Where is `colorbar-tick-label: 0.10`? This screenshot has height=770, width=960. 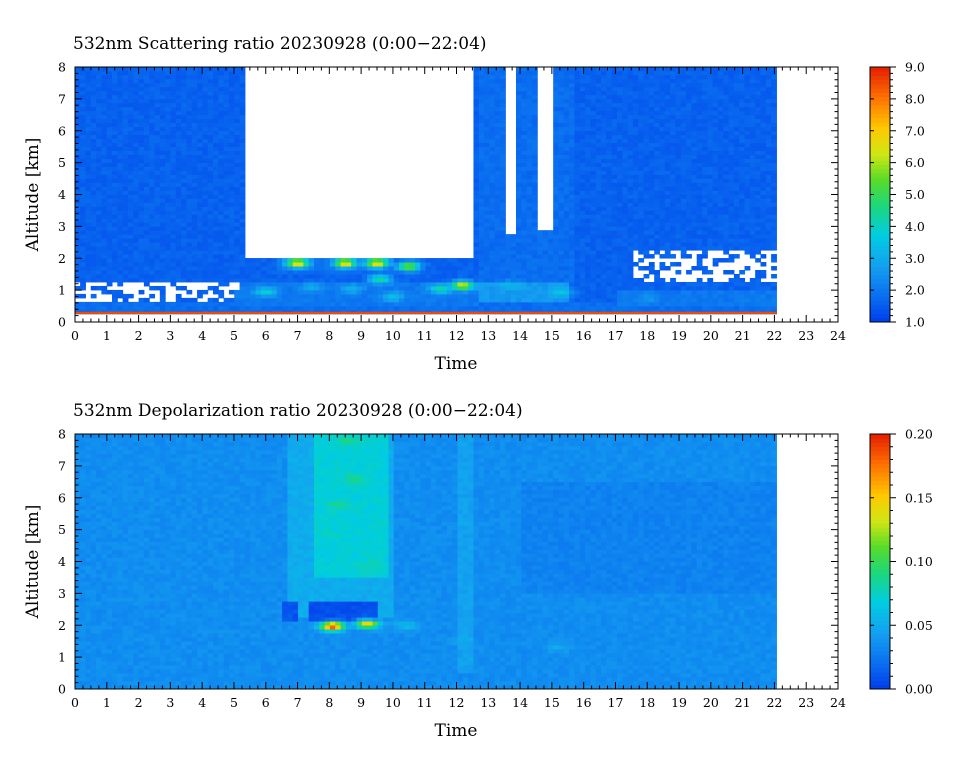 colorbar-tick-label: 0.10 is located at coordinates (919, 561).